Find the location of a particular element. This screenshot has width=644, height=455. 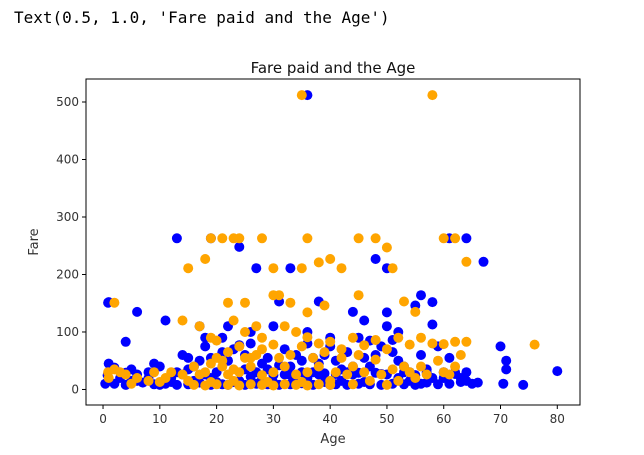

x-tick-label: 40 is located at coordinates (330, 419).